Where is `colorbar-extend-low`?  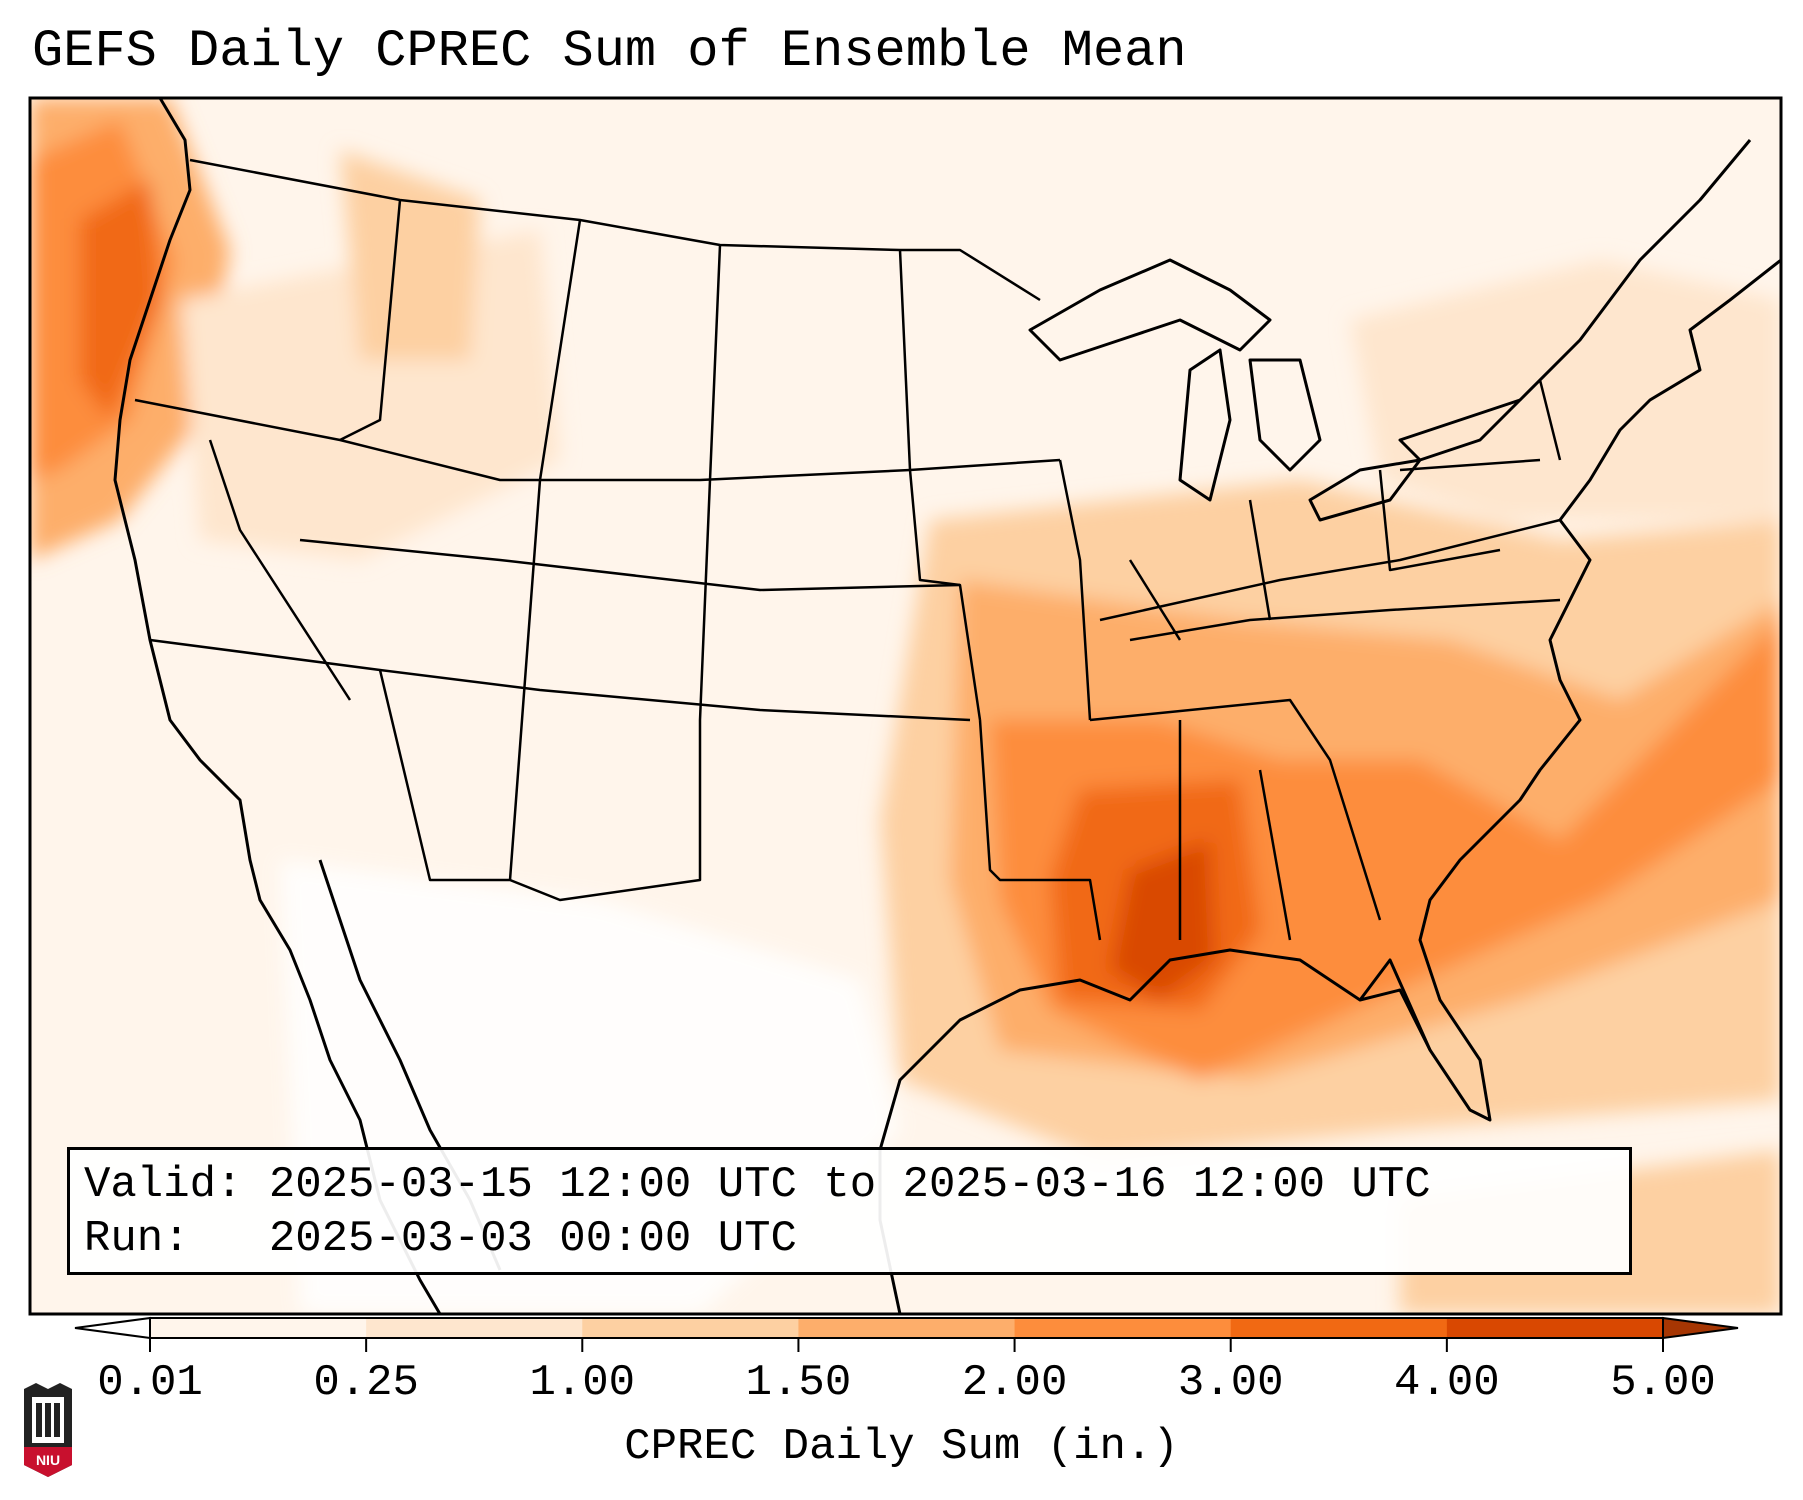 colorbar-extend-low is located at coordinates (112, 1328).